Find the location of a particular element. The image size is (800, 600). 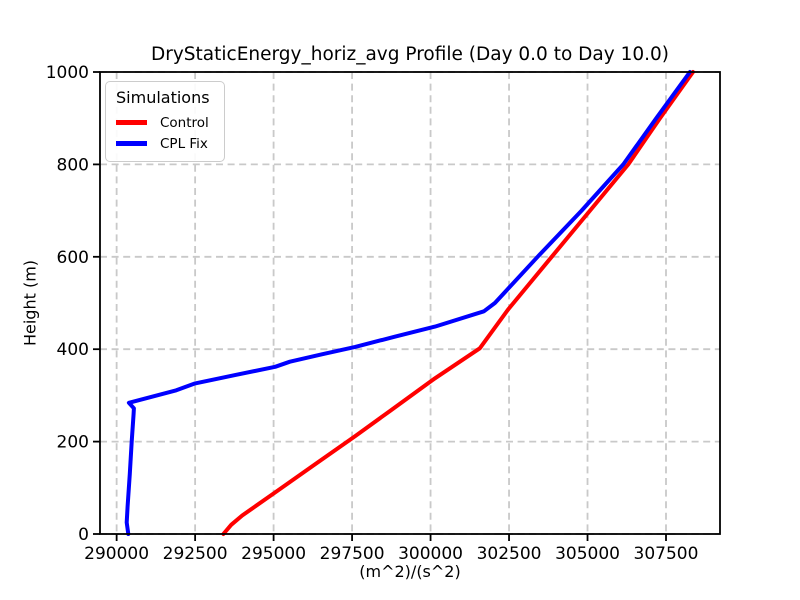

legend: Simulations Control CPL Fix is located at coordinates (165, 121).